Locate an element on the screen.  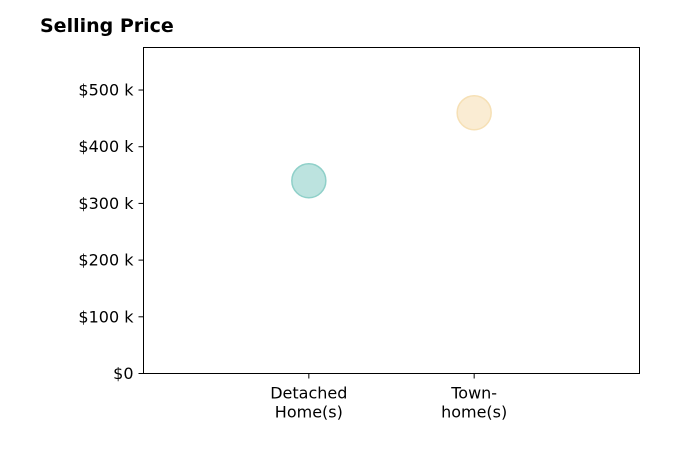
y-axis: $0 $100 k $200 k $300 k $400 k $500 k is located at coordinates (111, 232).